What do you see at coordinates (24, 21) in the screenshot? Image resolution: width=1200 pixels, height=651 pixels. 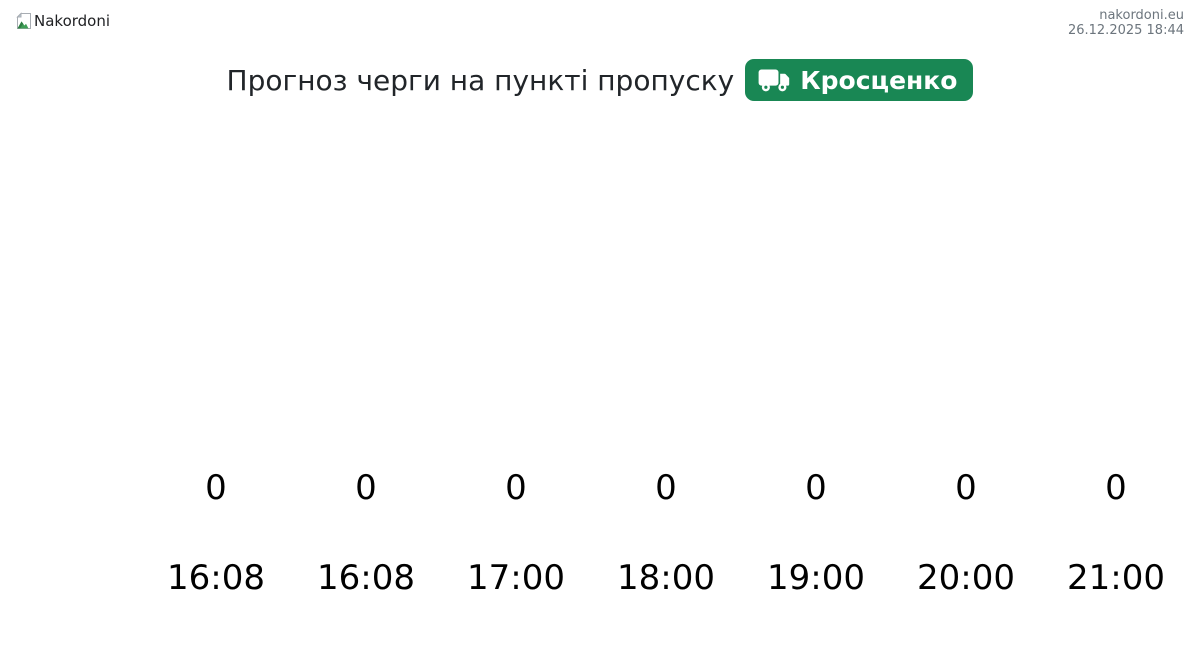 I see `broken-image-icon` at bounding box center [24, 21].